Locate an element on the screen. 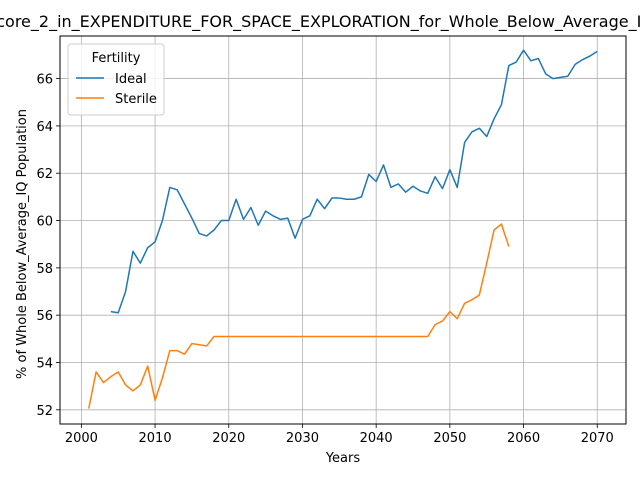 The image size is (640, 480). y-axis-ticks: 52 54 56 58 60 62 64 66 is located at coordinates (48, 246).